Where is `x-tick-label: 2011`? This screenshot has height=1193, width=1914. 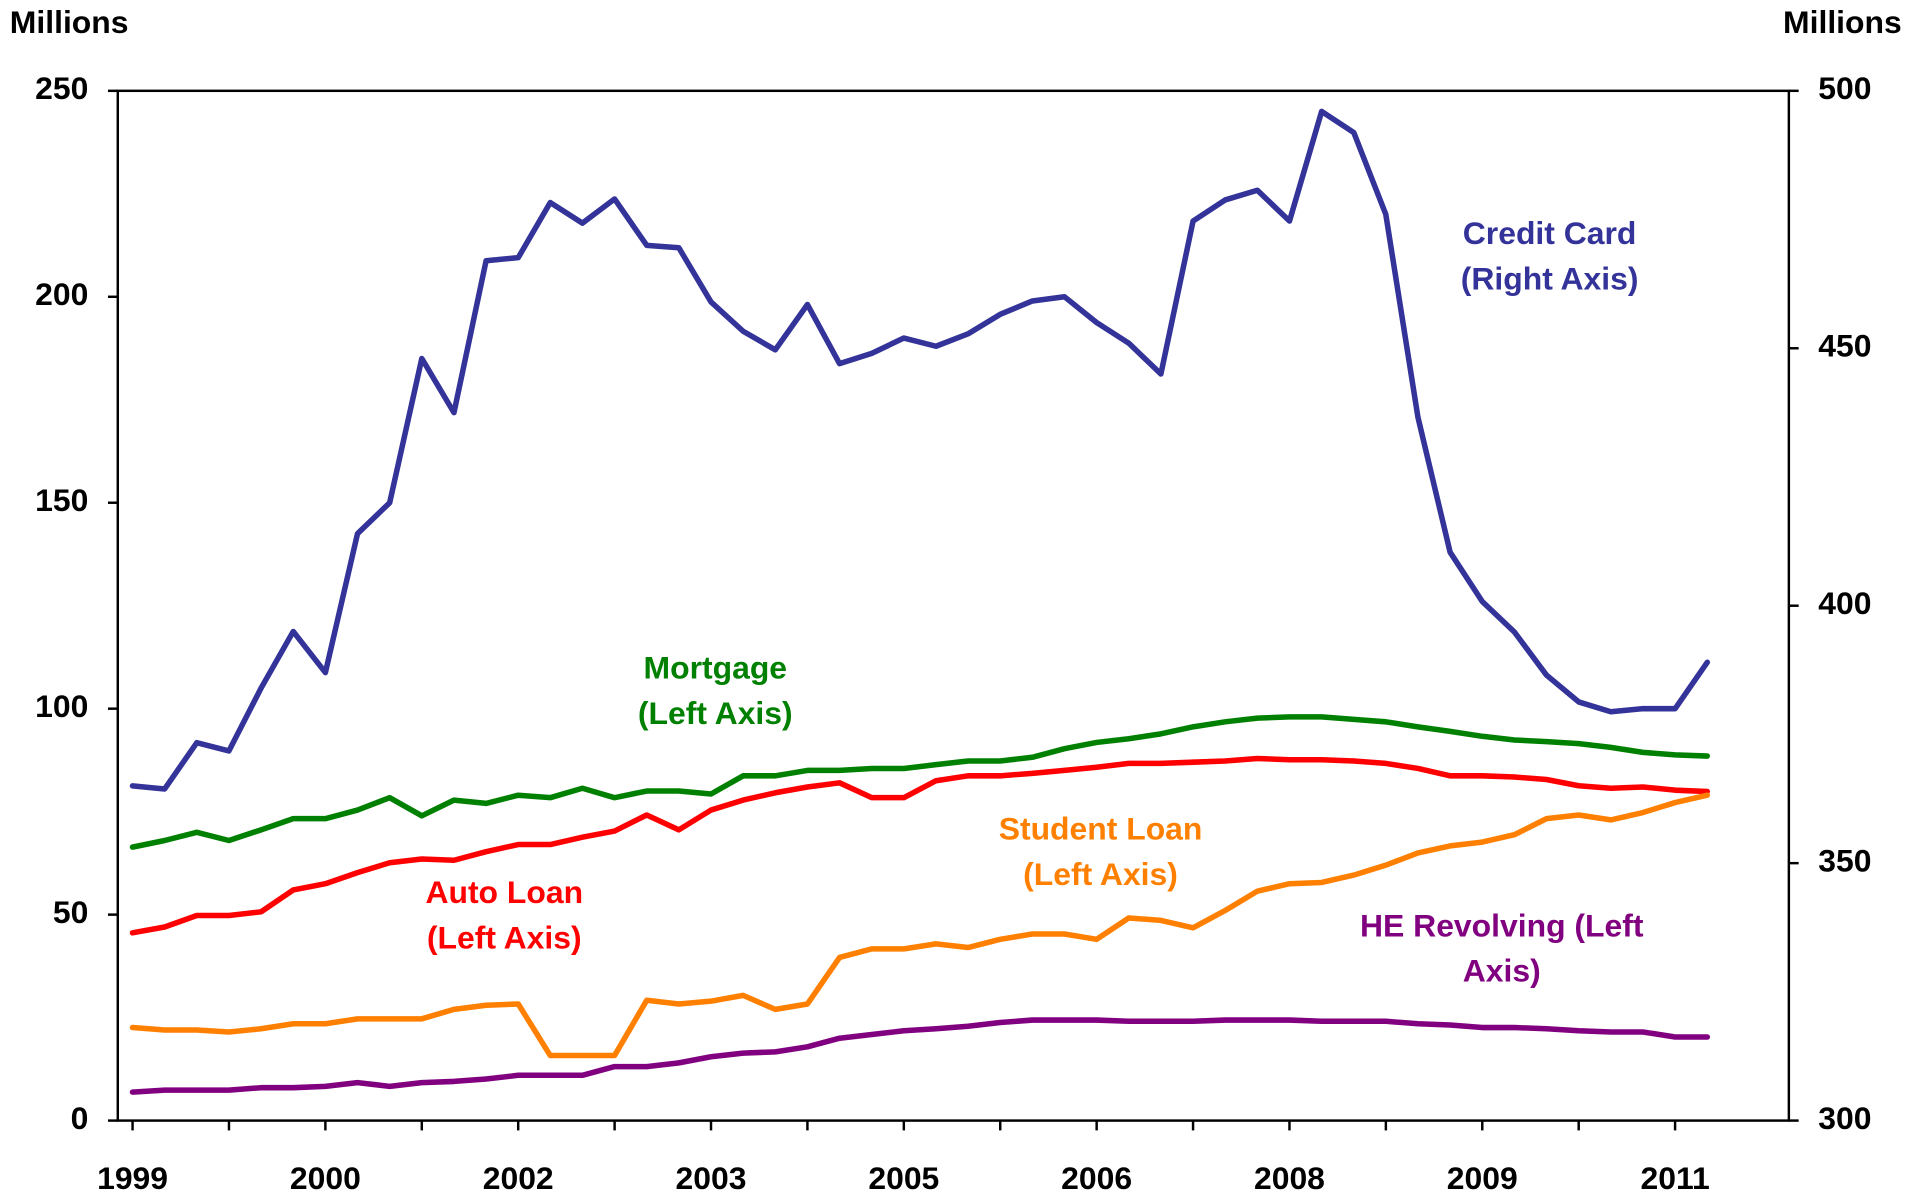 x-tick-label: 2011 is located at coordinates (1675, 1176).